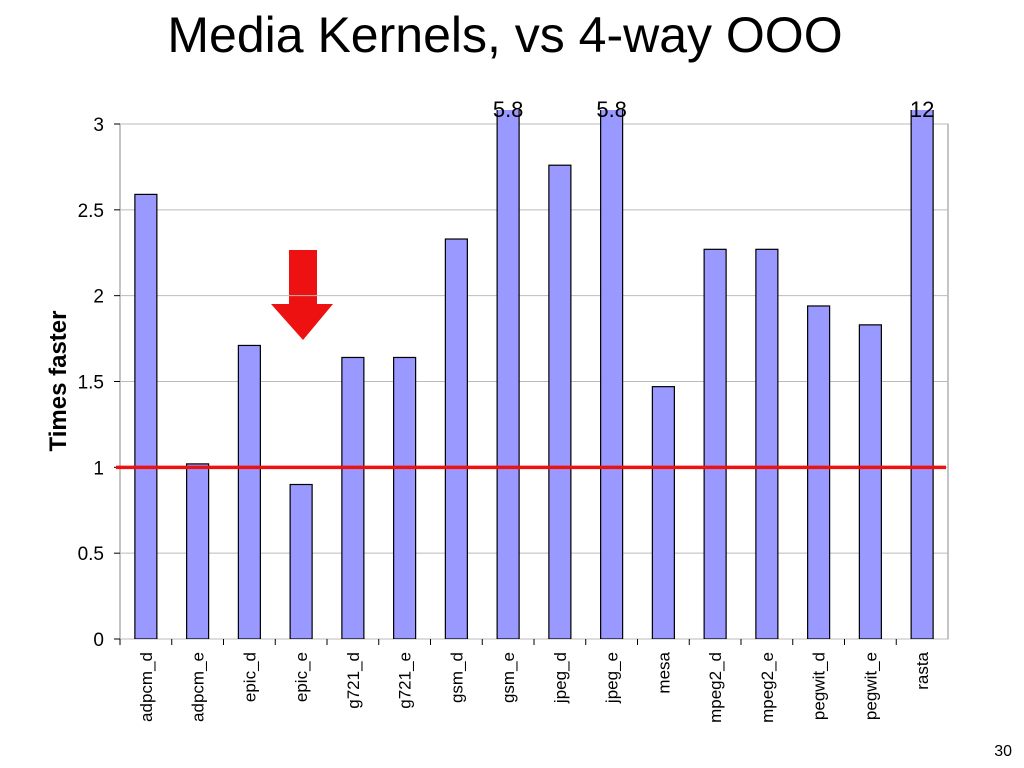 The height and width of the screenshot is (768, 1024). I want to click on y-tick-label: 0.5, so click(91, 554).